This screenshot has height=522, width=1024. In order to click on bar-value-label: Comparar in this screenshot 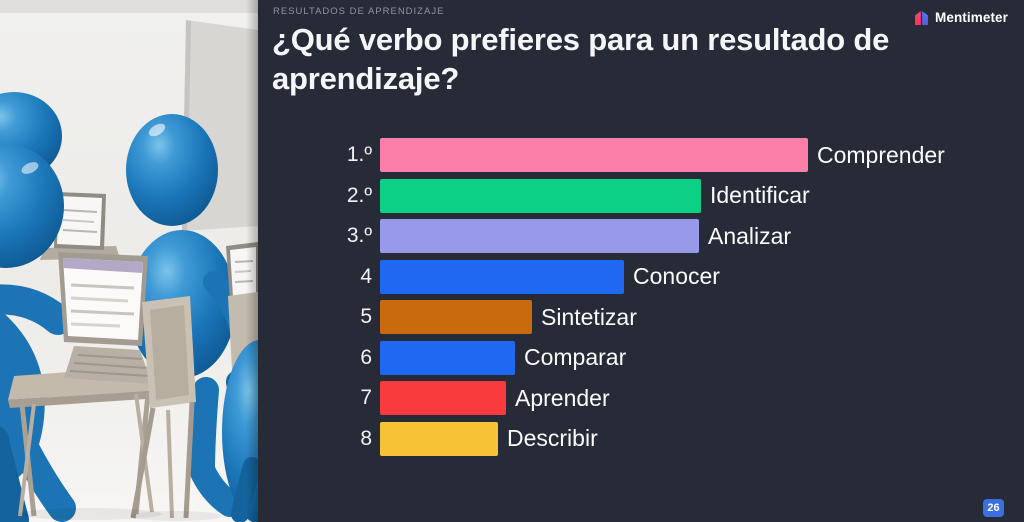, I will do `click(575, 357)`.